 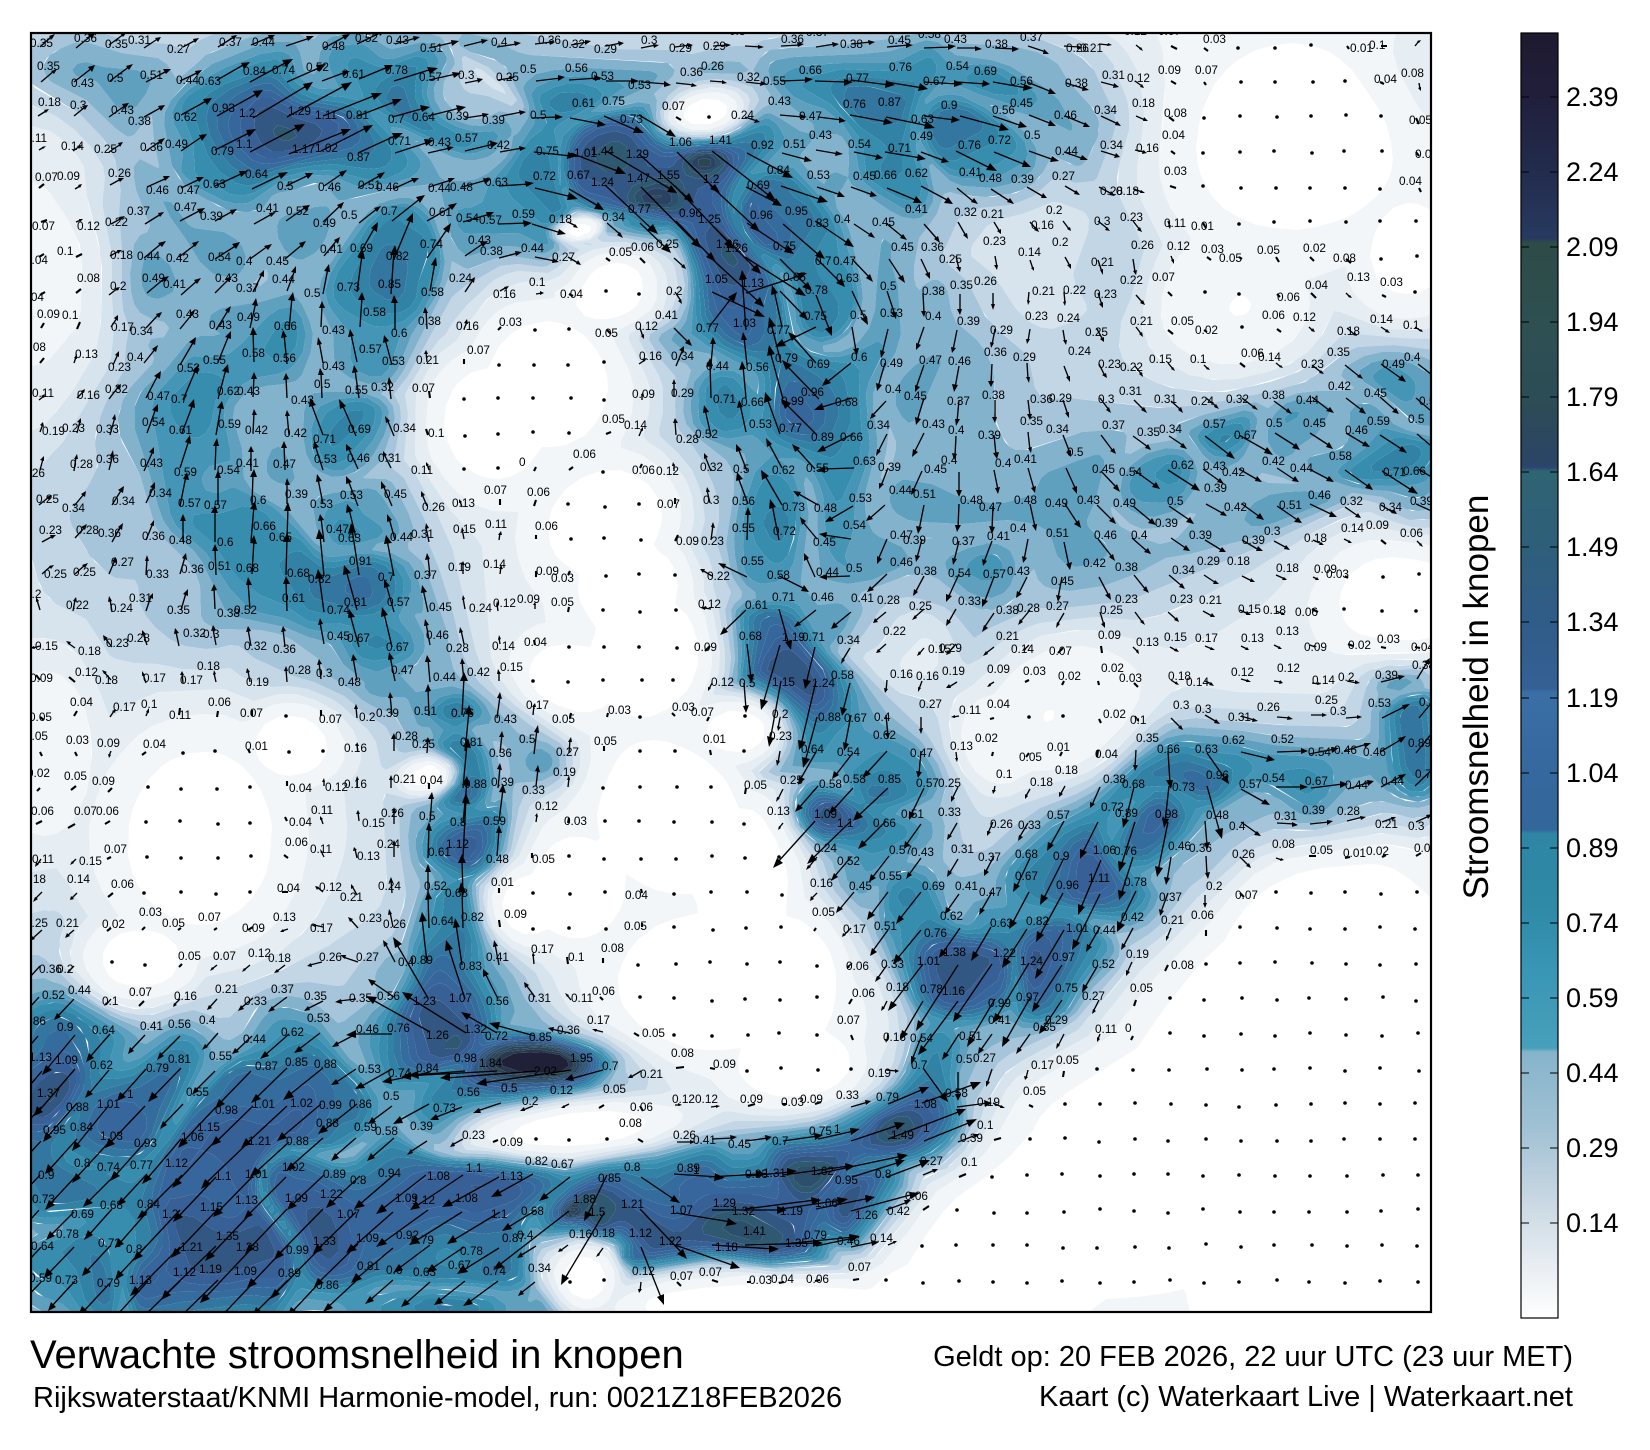 I want to click on svg-text: 0.14, so click(x=1592, y=1223).